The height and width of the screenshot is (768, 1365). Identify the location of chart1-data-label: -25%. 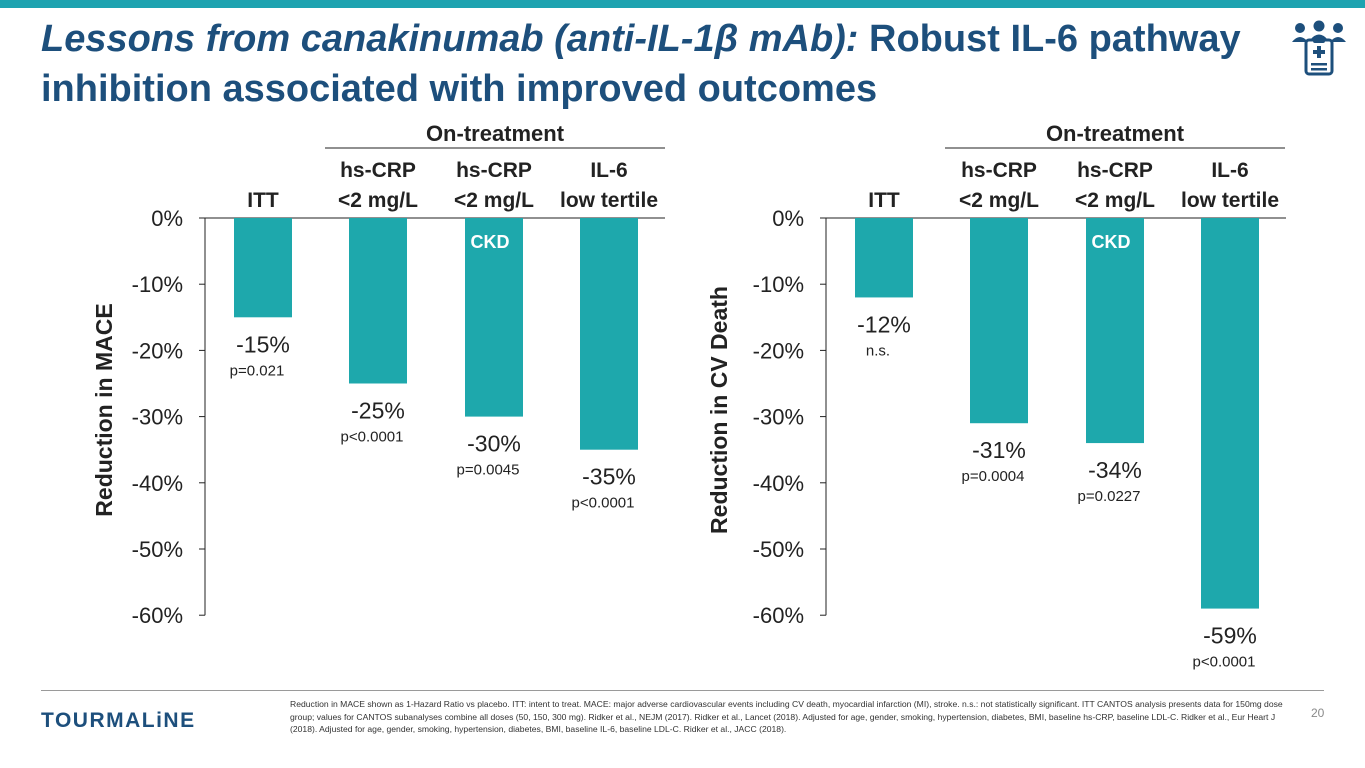
(378, 411).